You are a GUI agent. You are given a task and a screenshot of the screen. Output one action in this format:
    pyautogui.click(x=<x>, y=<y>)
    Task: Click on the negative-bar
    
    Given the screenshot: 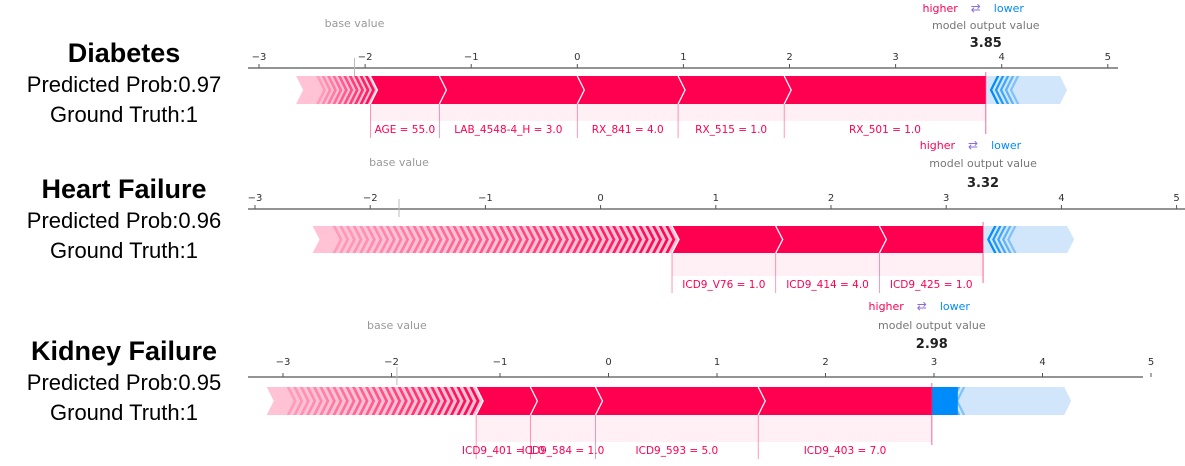 What is the action you would take?
    pyautogui.click(x=1029, y=239)
    